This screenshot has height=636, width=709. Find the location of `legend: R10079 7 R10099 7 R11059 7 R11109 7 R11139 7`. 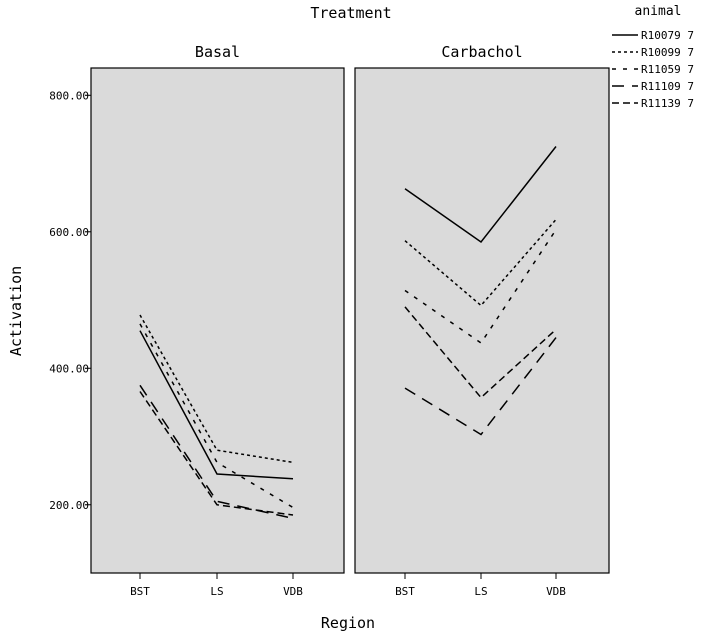

legend: R10079 7 R10099 7 R11059 7 R11109 7 R11139 7 is located at coordinates (653, 69).